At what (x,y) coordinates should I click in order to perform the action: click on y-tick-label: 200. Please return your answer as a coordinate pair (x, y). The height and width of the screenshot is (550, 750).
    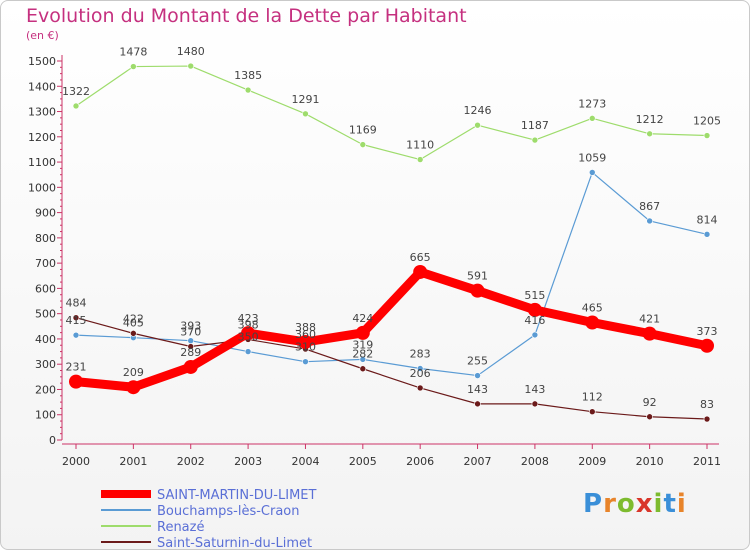
    Looking at the image, I should click on (45, 389).